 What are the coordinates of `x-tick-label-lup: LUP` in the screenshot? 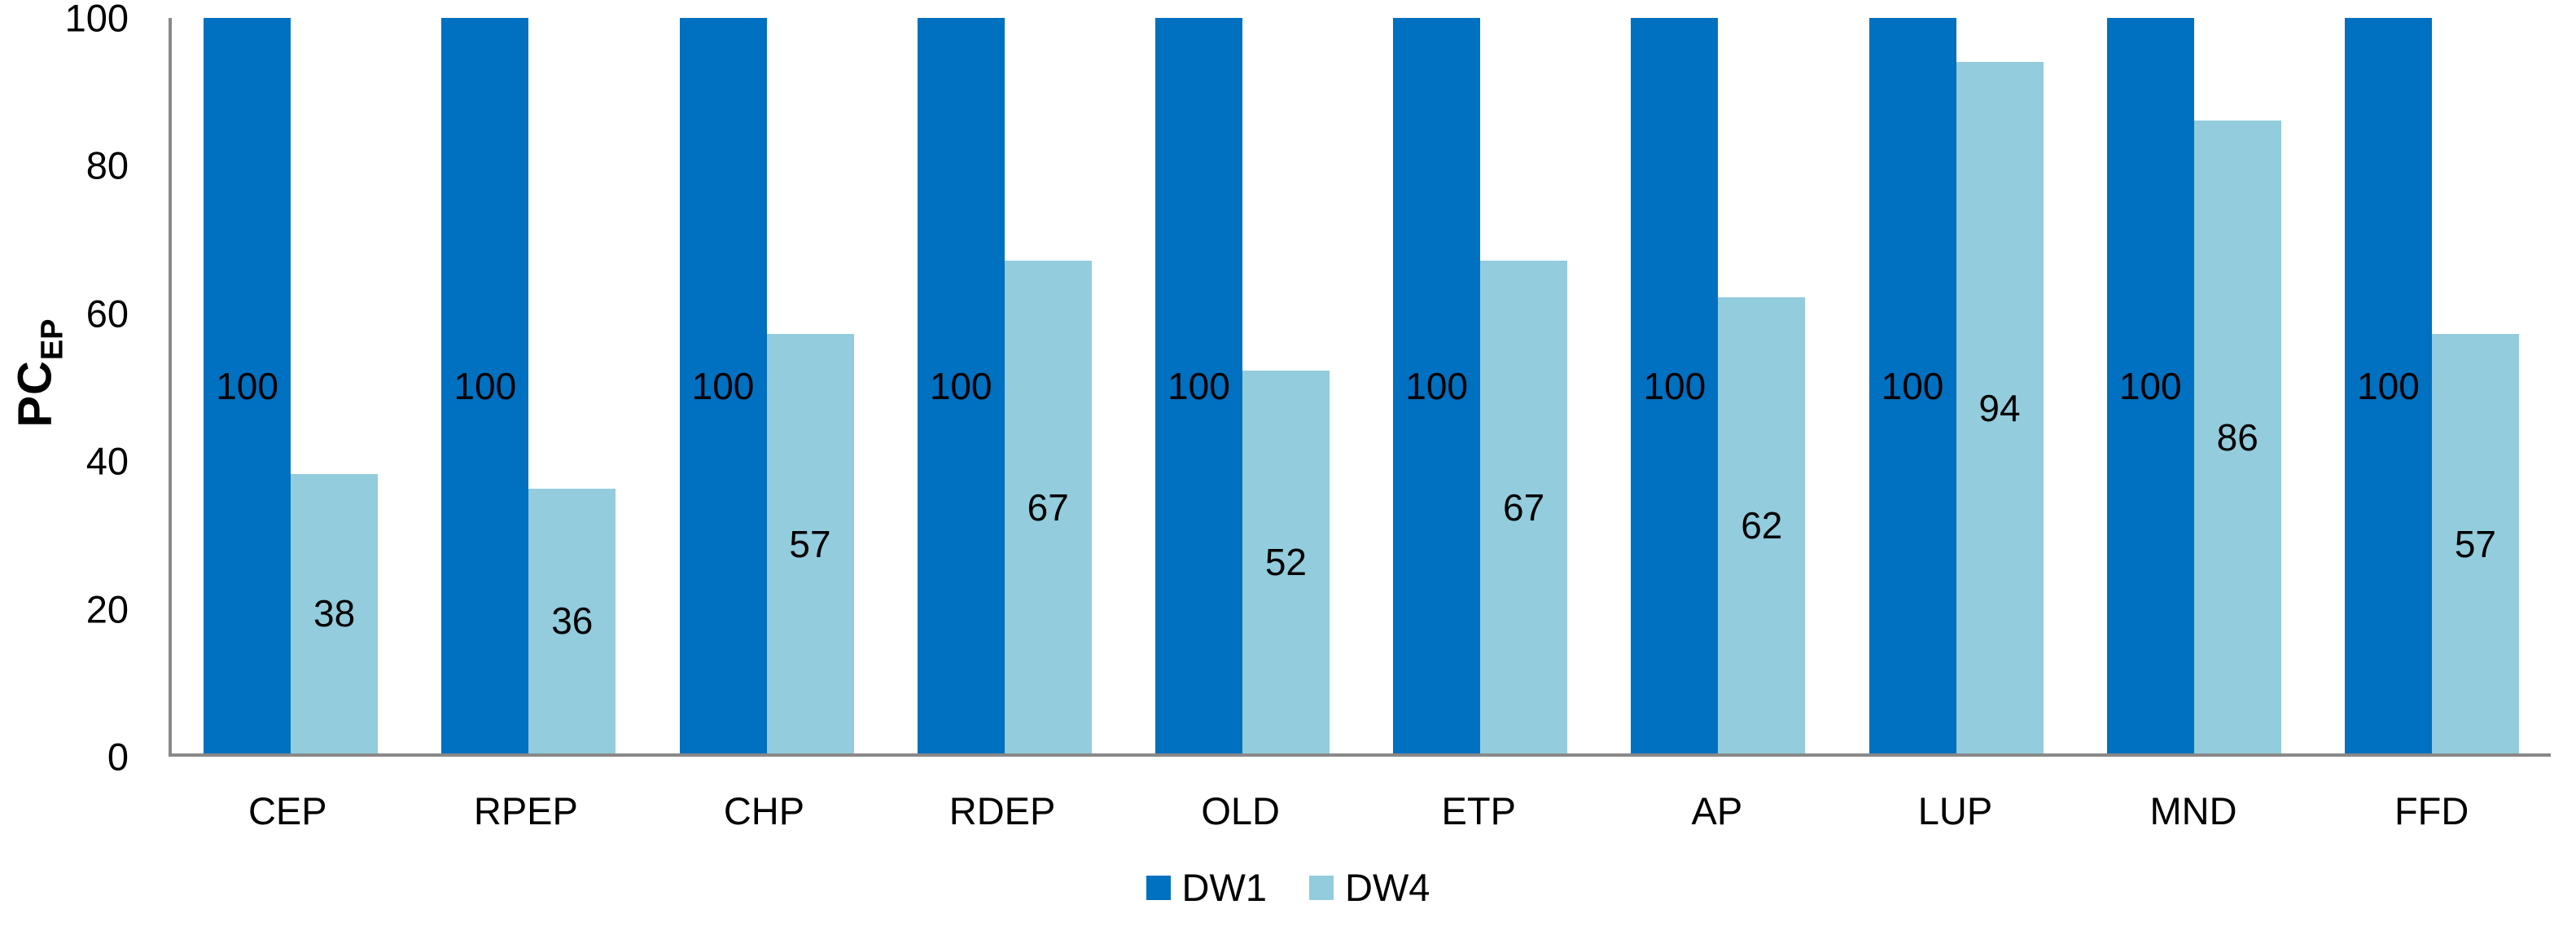 It's located at (1955, 810).